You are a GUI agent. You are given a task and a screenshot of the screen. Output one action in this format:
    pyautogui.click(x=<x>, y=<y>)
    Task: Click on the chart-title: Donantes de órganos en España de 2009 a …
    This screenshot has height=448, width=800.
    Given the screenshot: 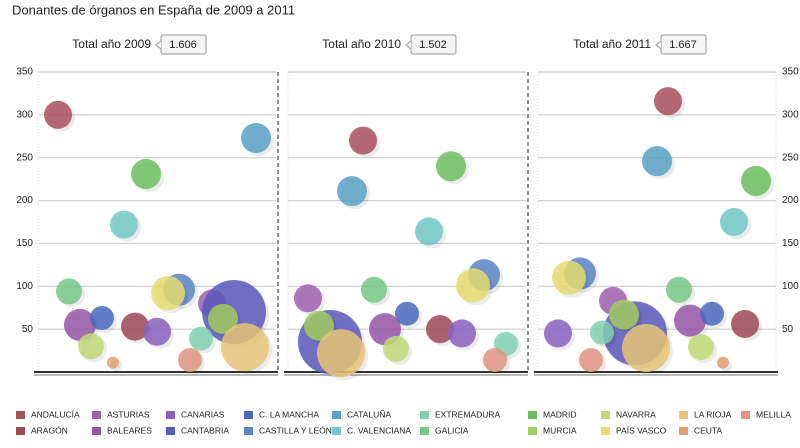 What is the action you would take?
    pyautogui.click(x=153, y=9)
    